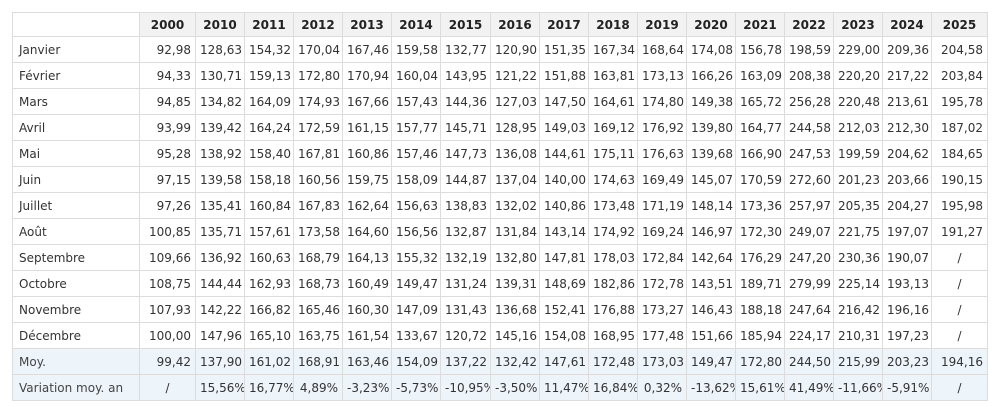 The image size is (1000, 407). I want to click on month-label: Juin, so click(76, 179).